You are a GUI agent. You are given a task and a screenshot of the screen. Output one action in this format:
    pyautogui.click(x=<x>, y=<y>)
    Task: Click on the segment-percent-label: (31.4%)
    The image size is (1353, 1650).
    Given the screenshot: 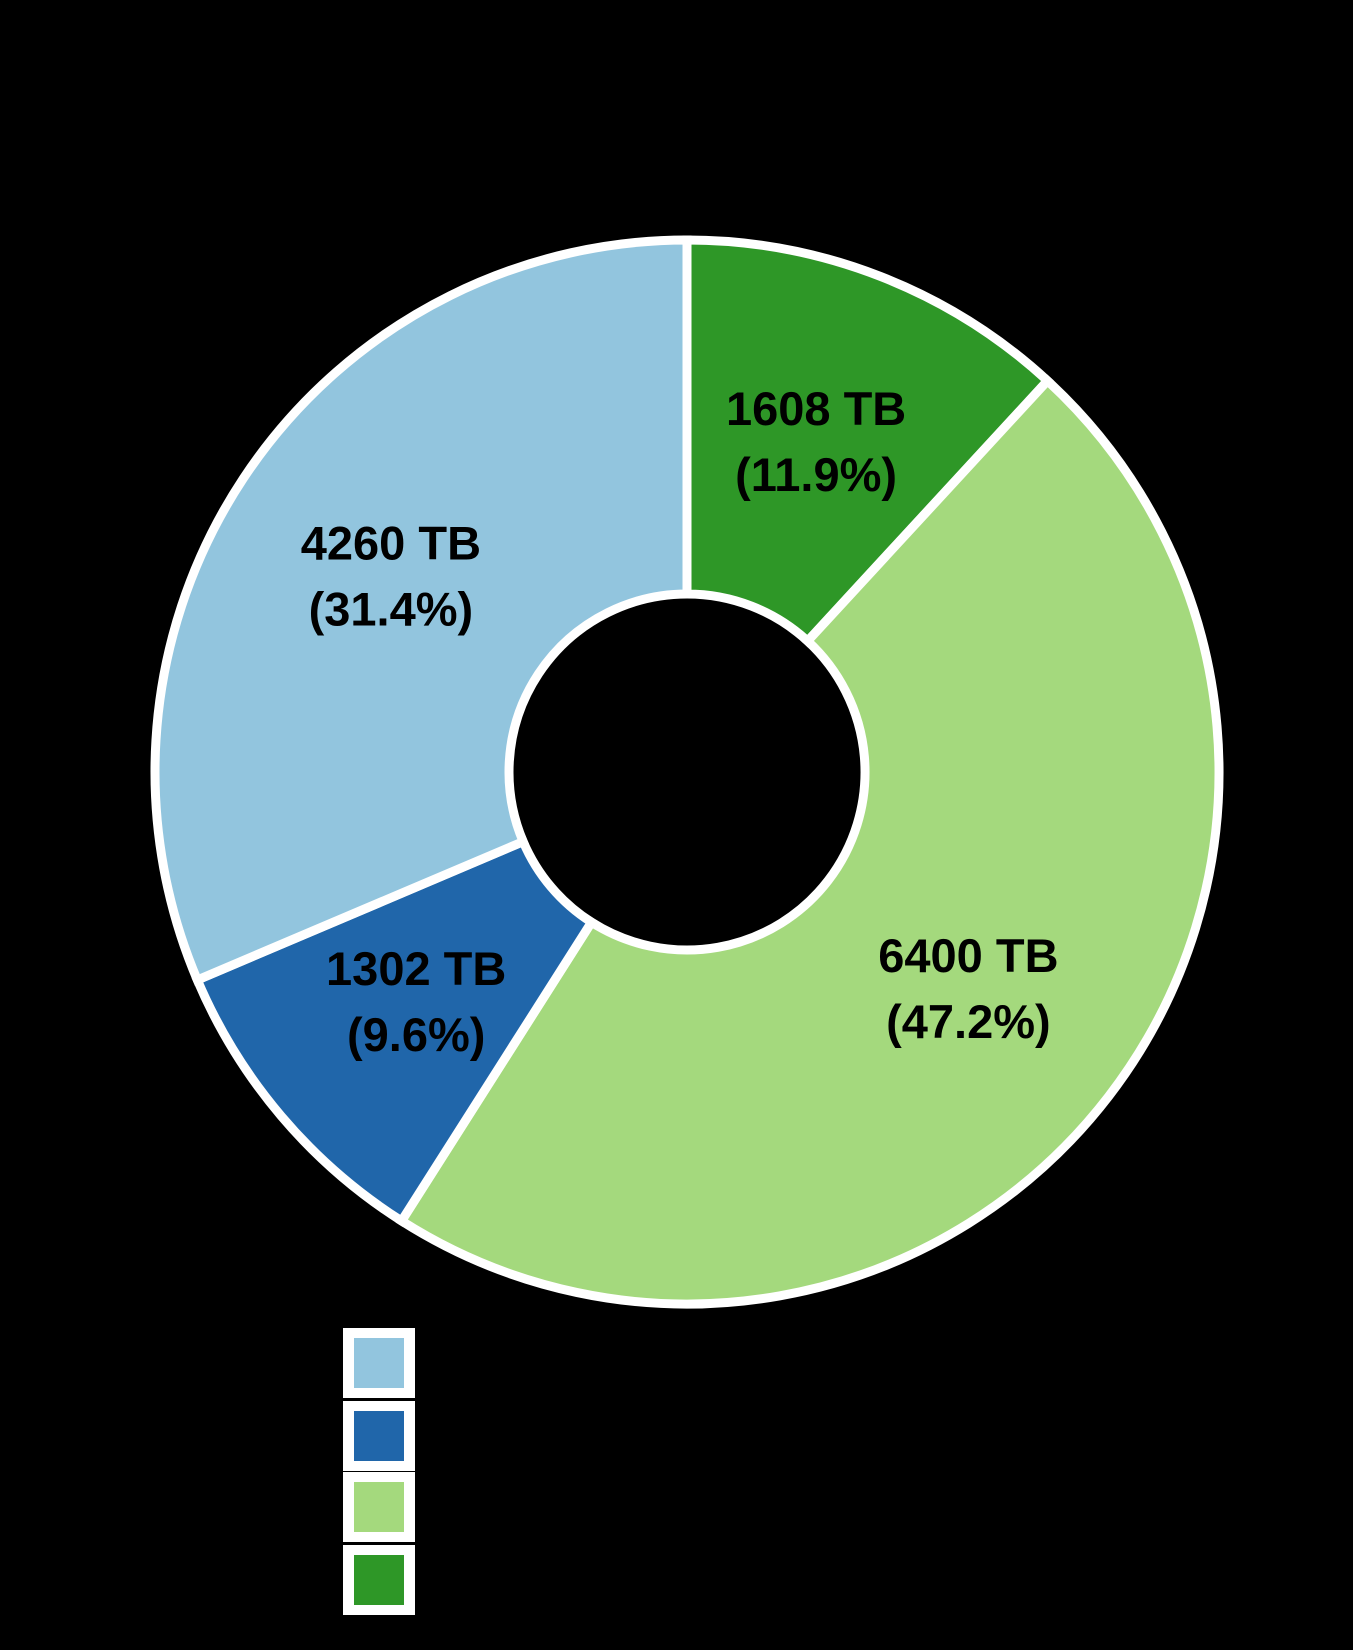 What is the action you would take?
    pyautogui.click(x=391, y=609)
    